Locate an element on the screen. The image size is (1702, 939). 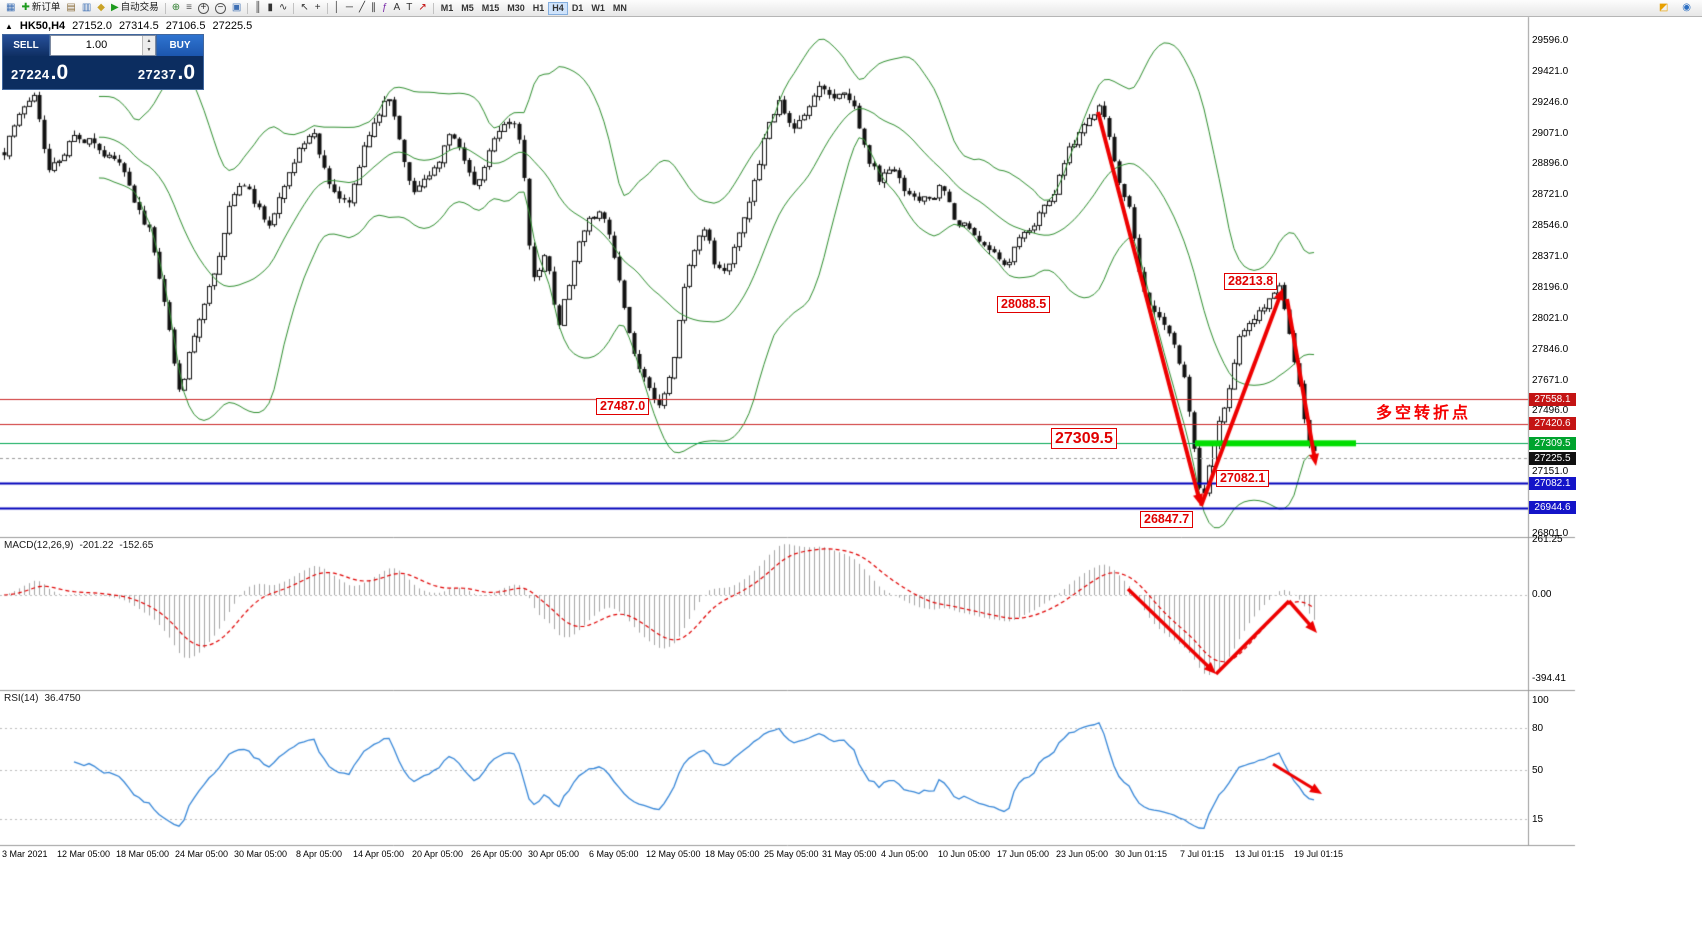
autotrading-button: ▶ 自动交易 is located at coordinates (135, 8).